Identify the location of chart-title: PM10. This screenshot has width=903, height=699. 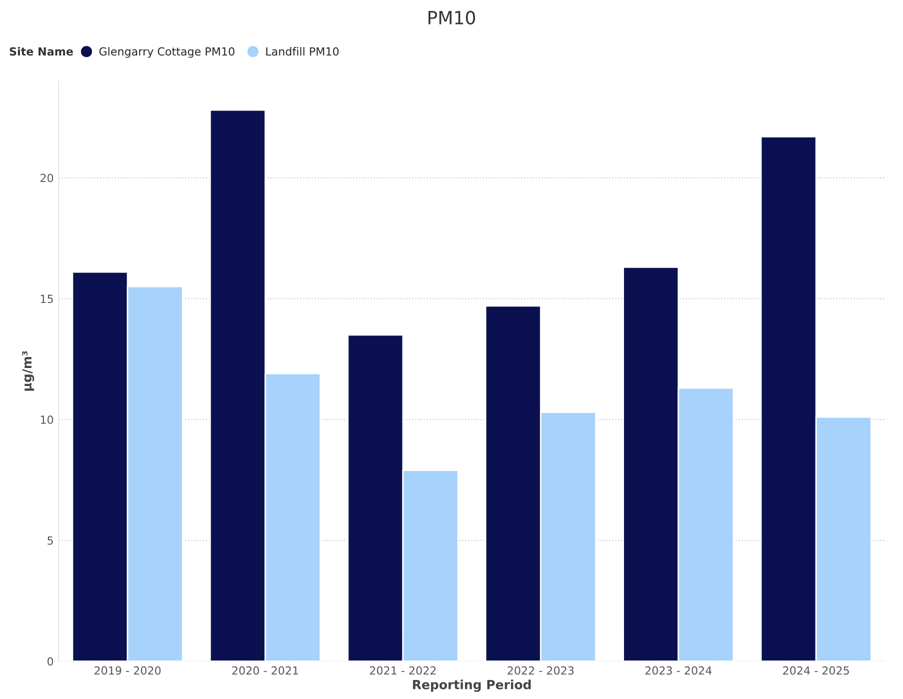
(452, 17).